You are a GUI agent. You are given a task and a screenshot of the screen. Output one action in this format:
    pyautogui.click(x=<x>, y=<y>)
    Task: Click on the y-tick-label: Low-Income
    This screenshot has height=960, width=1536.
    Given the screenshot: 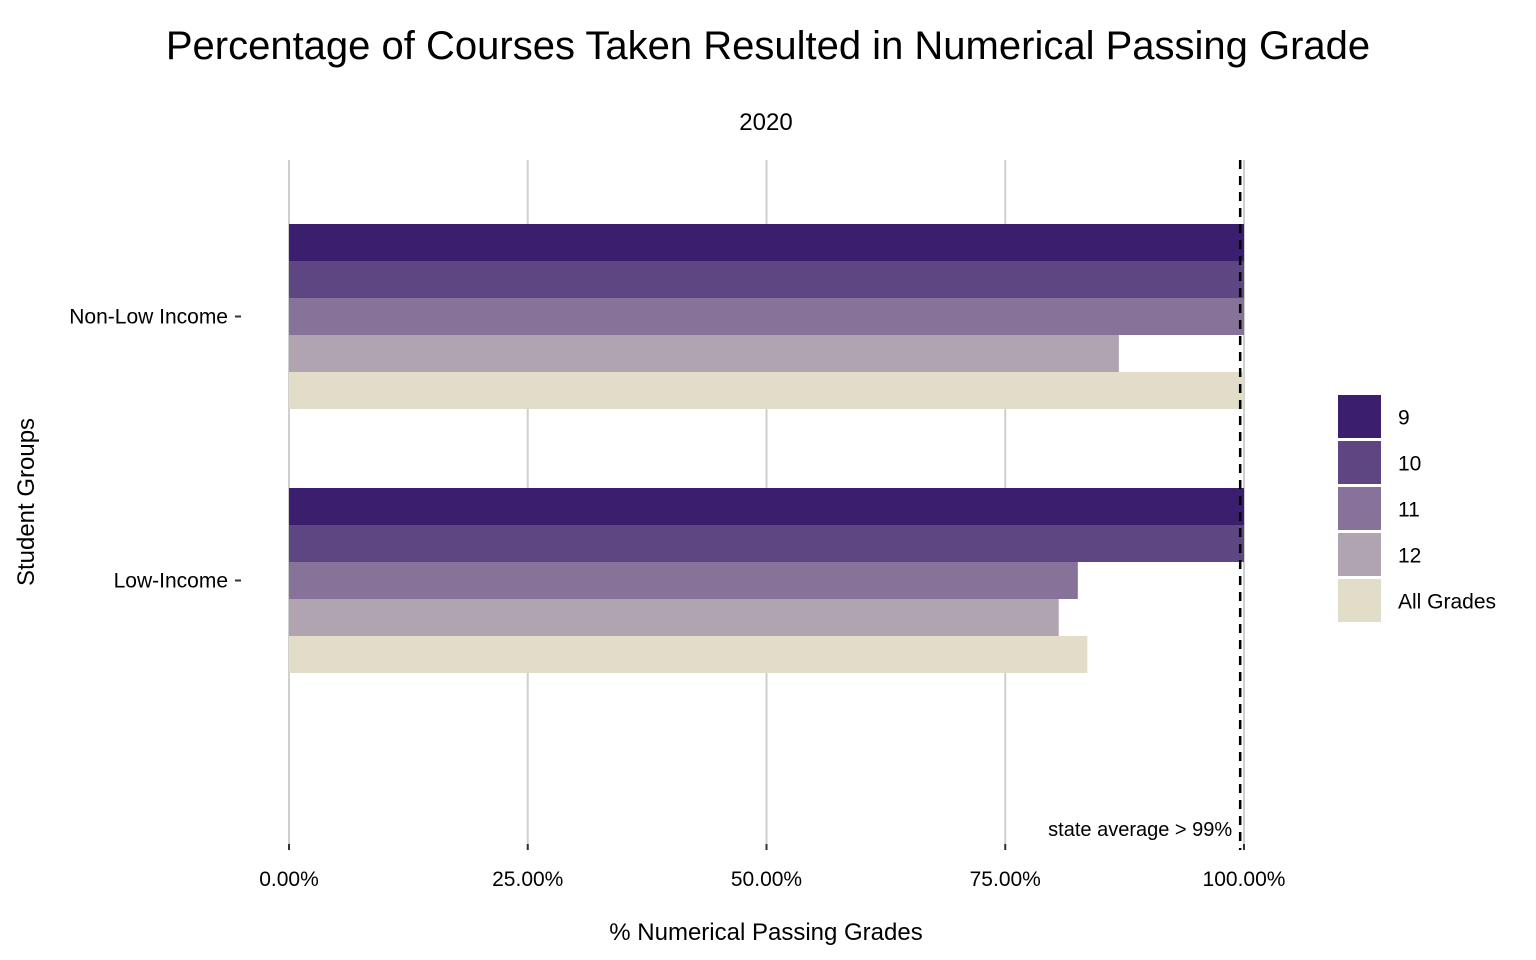 What is the action you would take?
    pyautogui.click(x=171, y=581)
    